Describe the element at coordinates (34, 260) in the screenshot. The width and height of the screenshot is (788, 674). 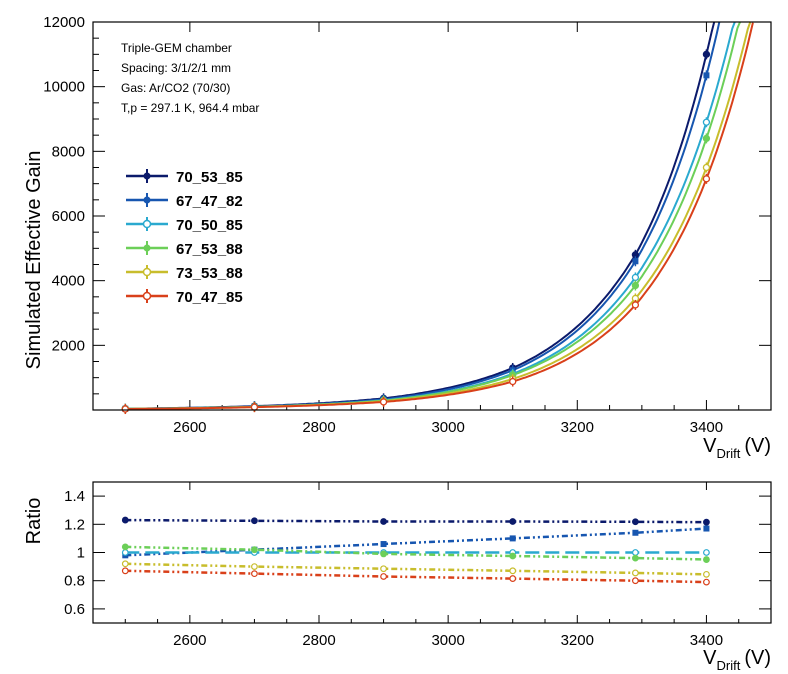
I see `gain-y-axis-label: Simulated Effective Gain` at that location.